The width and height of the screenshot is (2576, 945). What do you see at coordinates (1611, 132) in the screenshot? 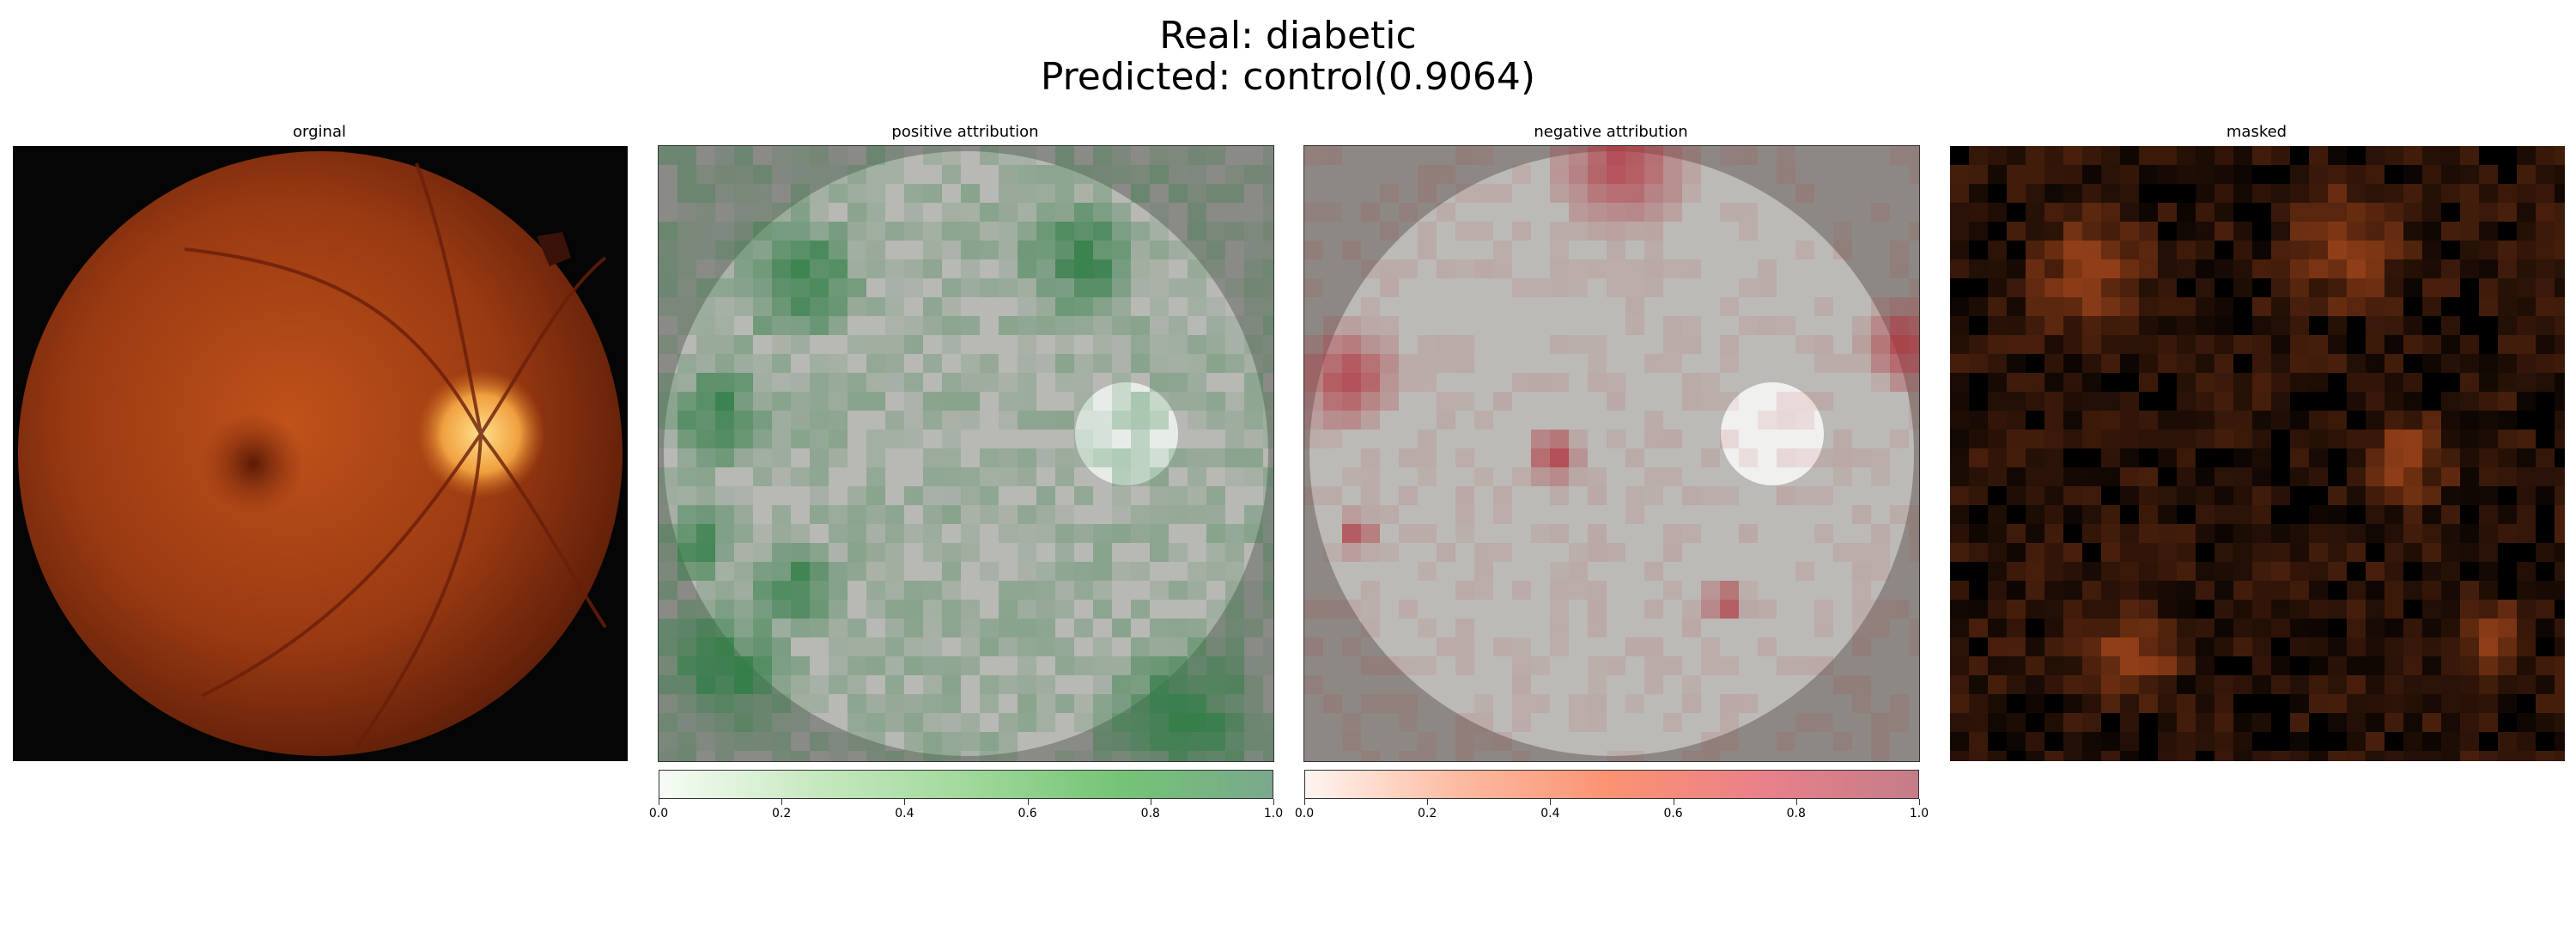
I see `panel-title-negative: negative attribution` at bounding box center [1611, 132].